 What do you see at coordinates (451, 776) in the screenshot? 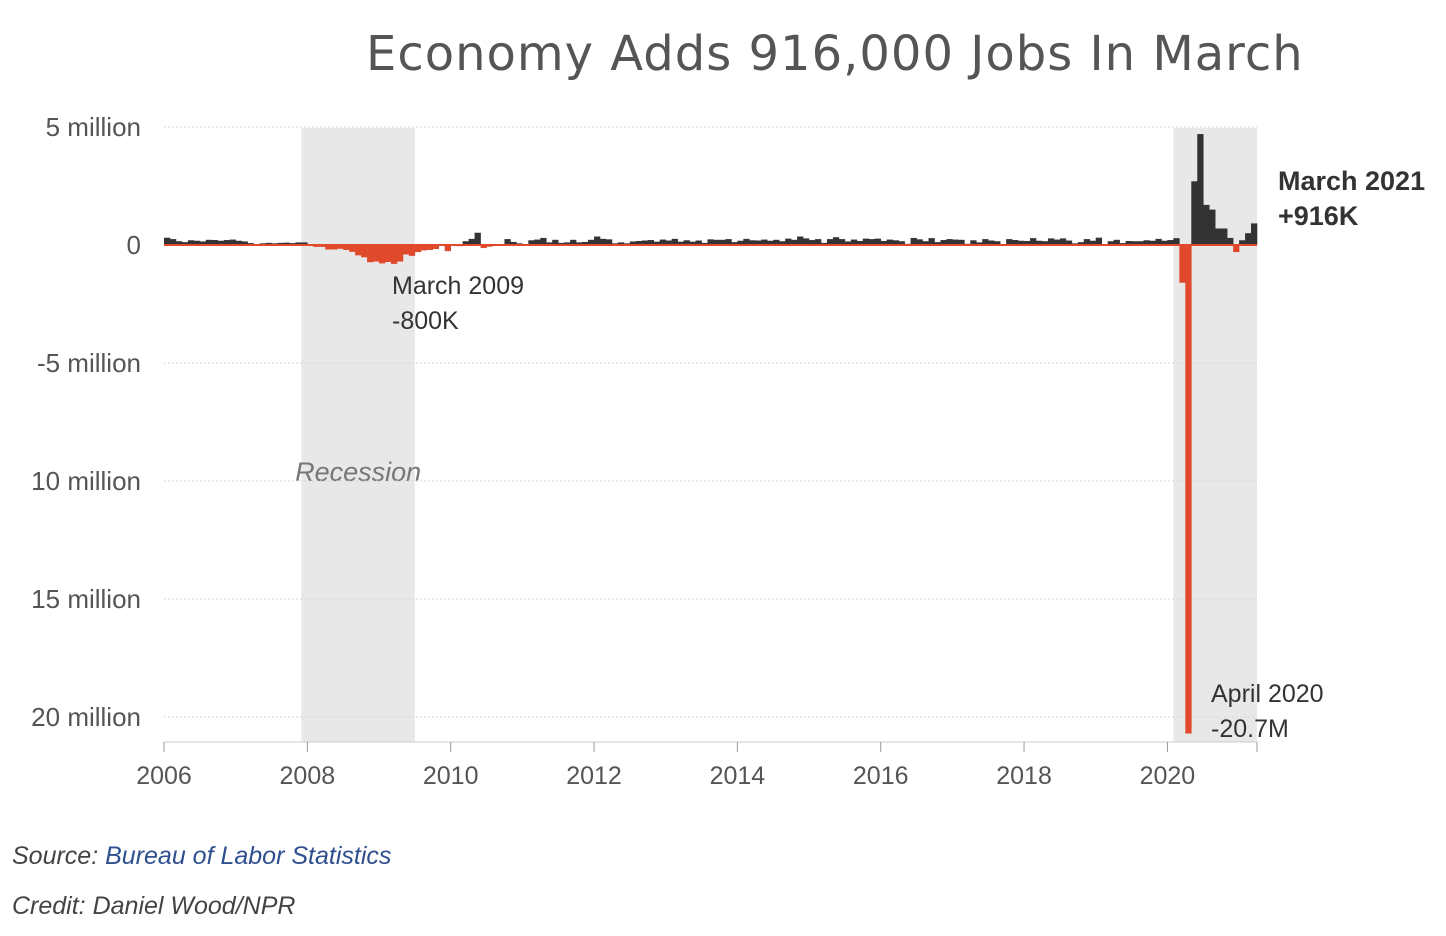
I see `x-tick-label: 2010` at bounding box center [451, 776].